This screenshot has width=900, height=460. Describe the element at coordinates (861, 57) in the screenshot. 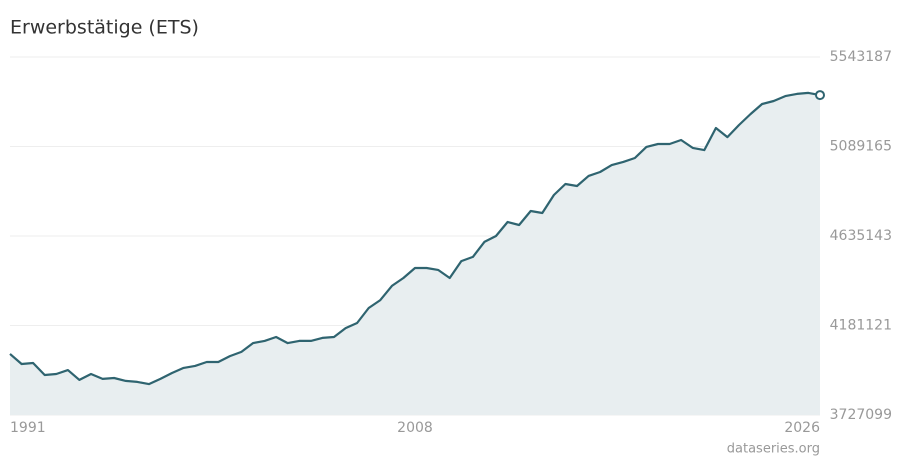

I see `y-tick-label: 5543187` at that location.